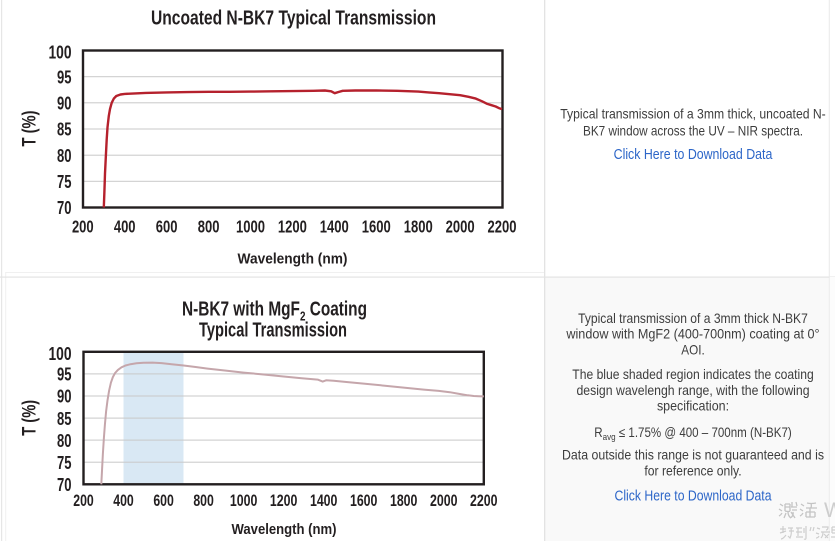 This screenshot has width=835, height=541. What do you see at coordinates (273, 331) in the screenshot?
I see `svg-text: Typical Transmission` at bounding box center [273, 331].